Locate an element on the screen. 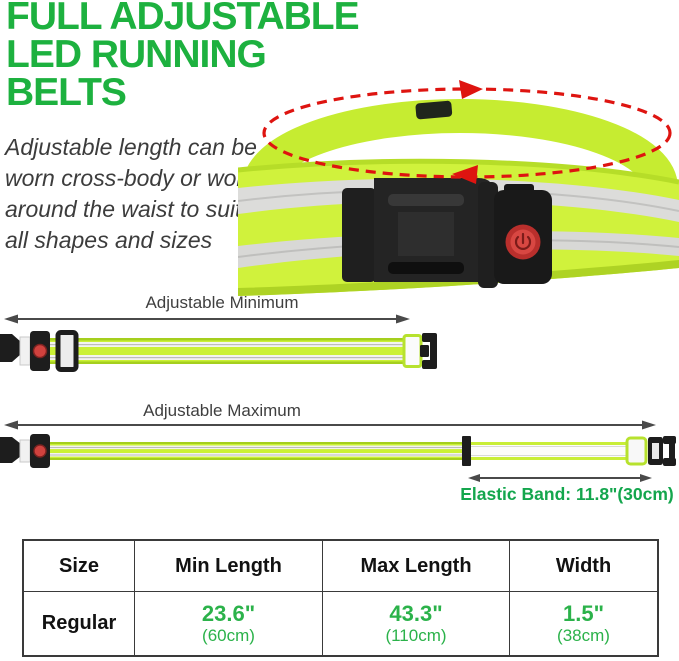  max-measure-label: Adjustable Maximum is located at coordinates (222, 410).